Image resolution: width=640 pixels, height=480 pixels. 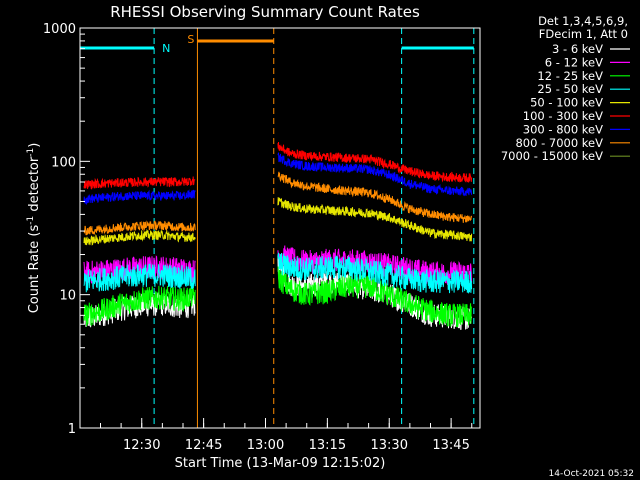 I want to click on saa-label: S, so click(x=190, y=39).